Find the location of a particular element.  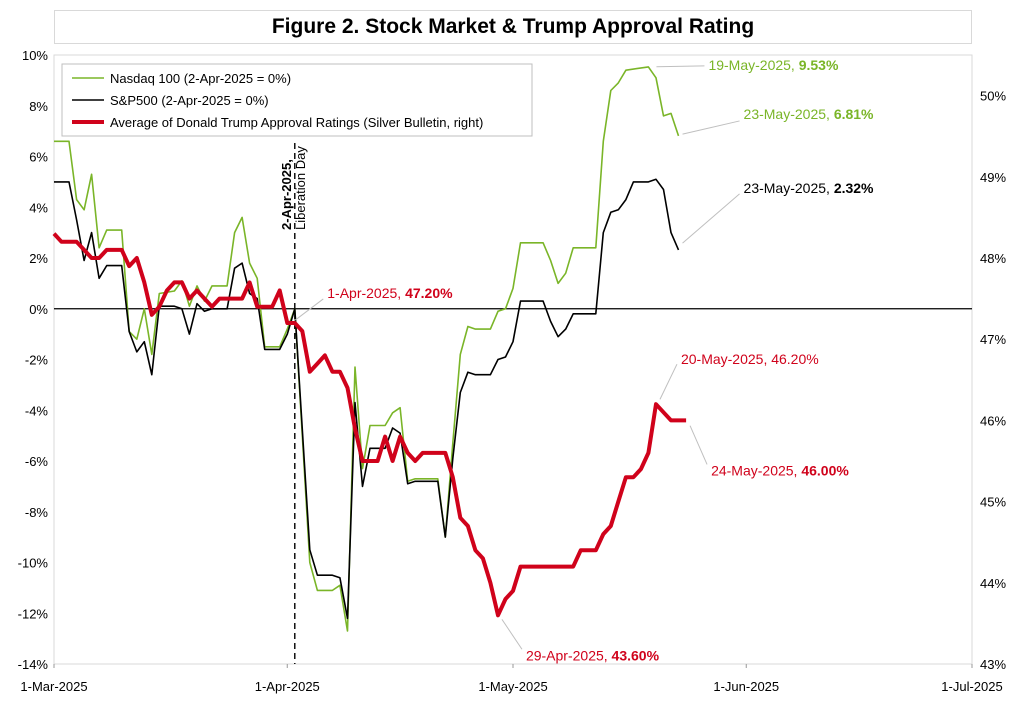

y-left-tick-label: -12% is located at coordinates (33, 613).